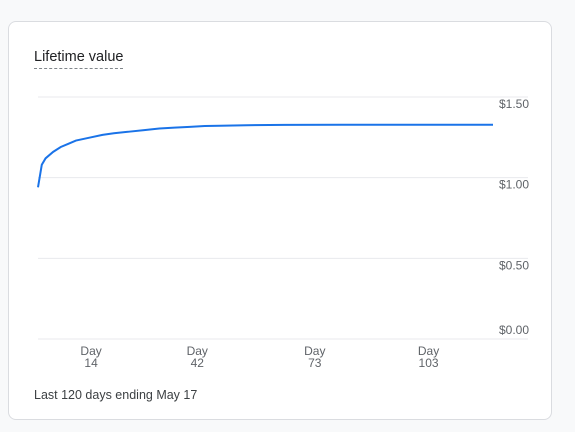 This screenshot has height=432, width=575. Describe the element at coordinates (514, 330) in the screenshot. I see `y-tick-label: $0.00` at that location.